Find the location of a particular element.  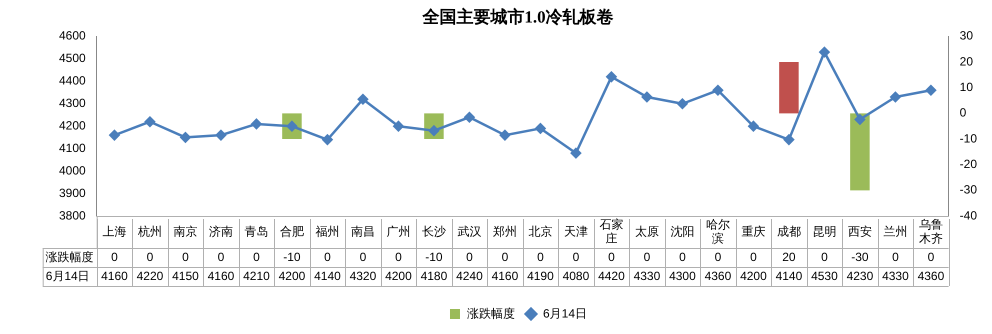

data-label: 4220 is located at coordinates (150, 275).